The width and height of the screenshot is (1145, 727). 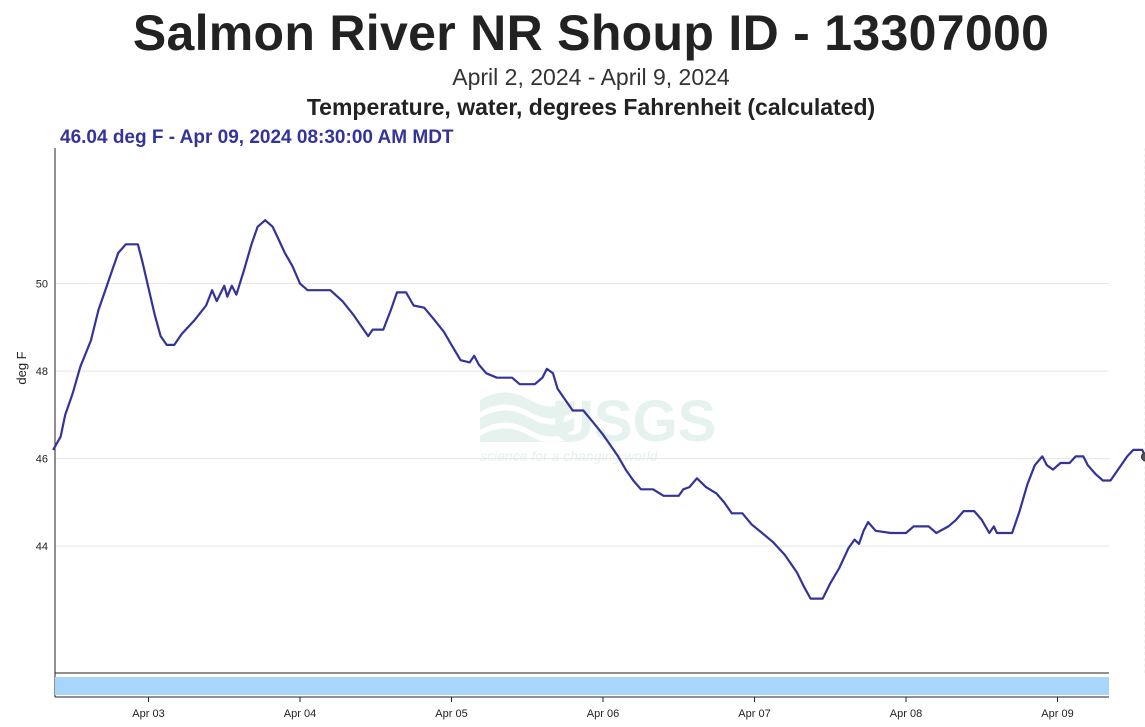 What do you see at coordinates (42, 416) in the screenshot?
I see `y-axis-ticks: 44 46 48 50` at bounding box center [42, 416].